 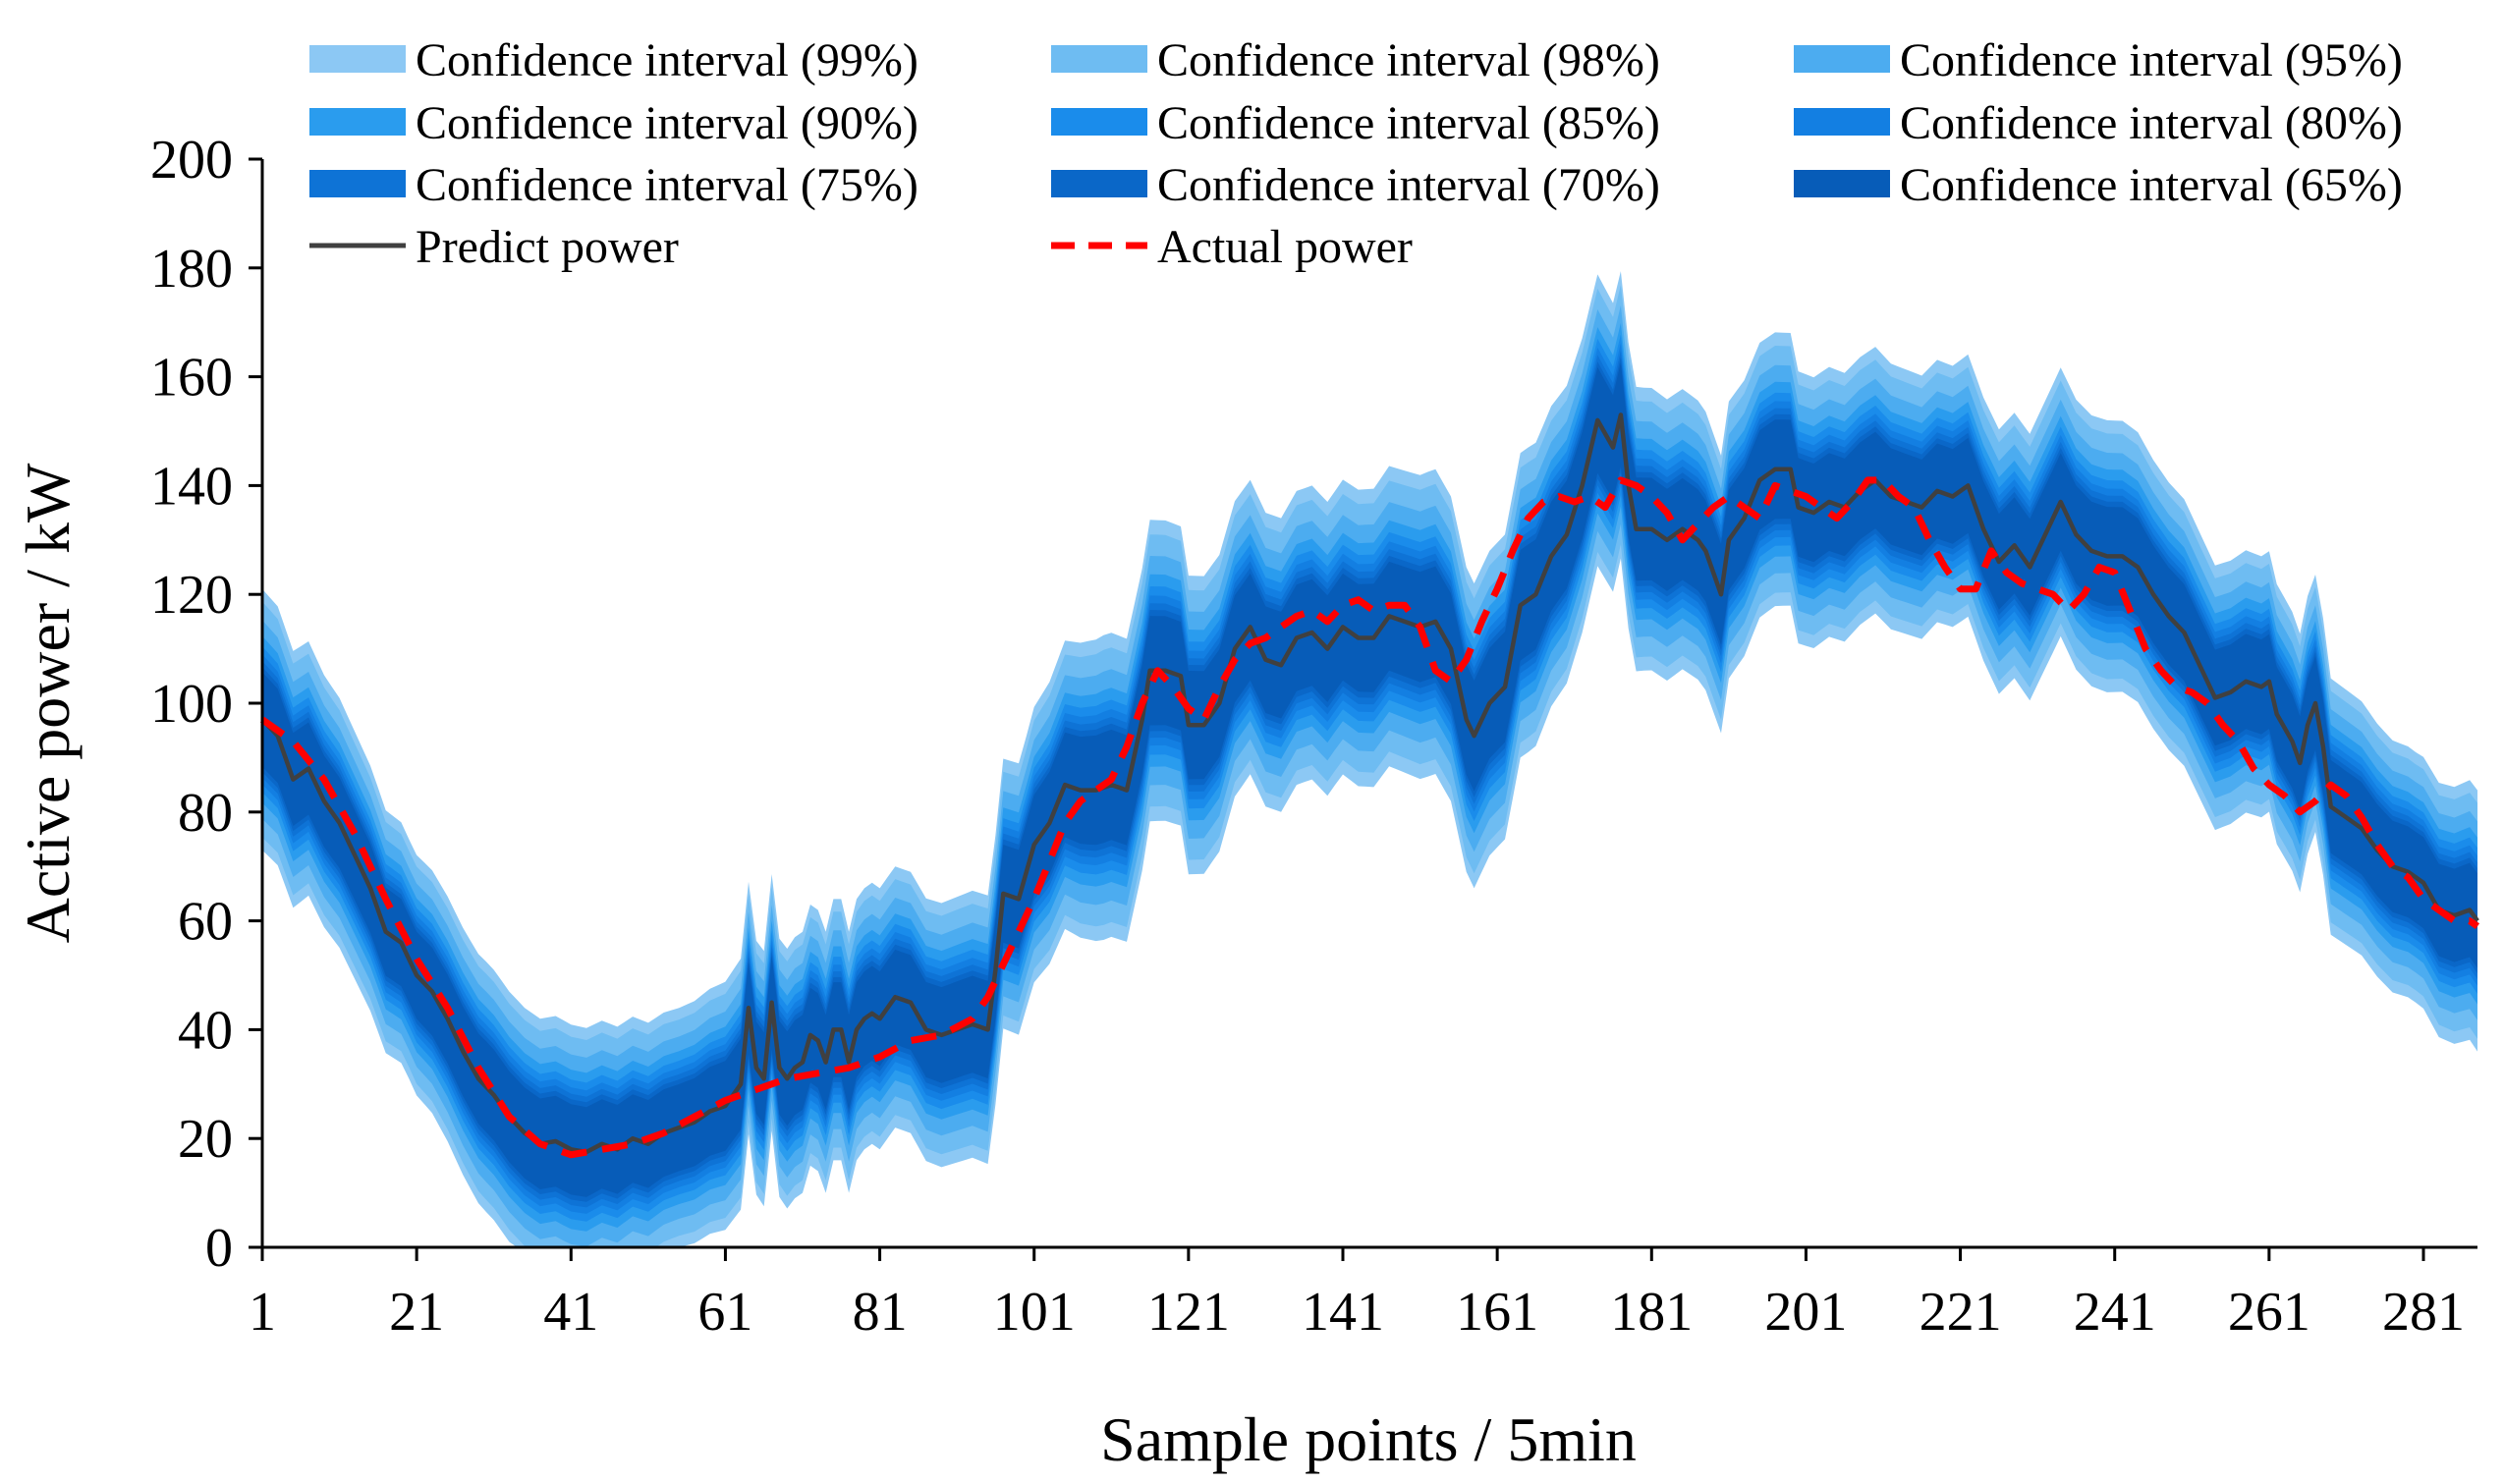 I want to click on x-tick-label: 261, so click(x=2269, y=1312).